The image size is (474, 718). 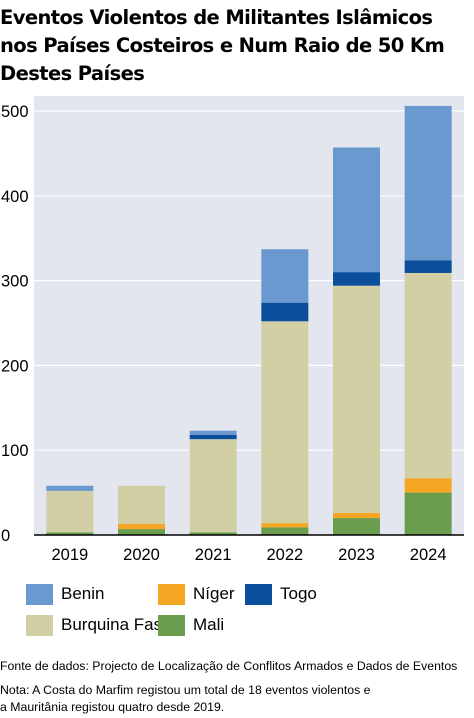 What do you see at coordinates (213, 555) in the screenshot?
I see `x-tick-label: 2021` at bounding box center [213, 555].